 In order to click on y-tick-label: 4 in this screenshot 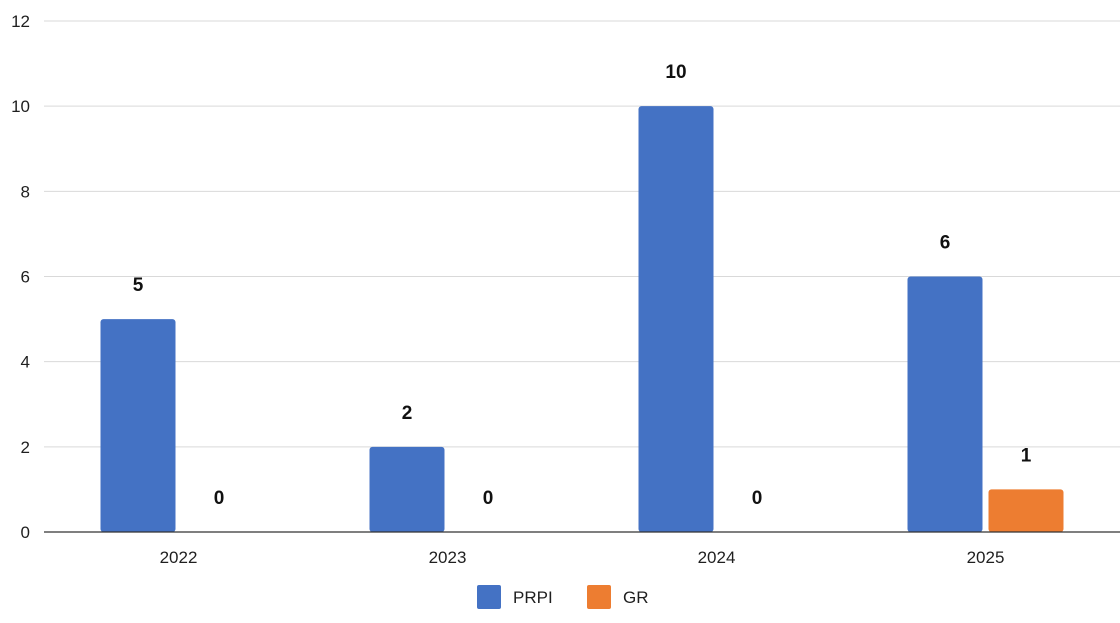, I will do `click(25, 362)`.